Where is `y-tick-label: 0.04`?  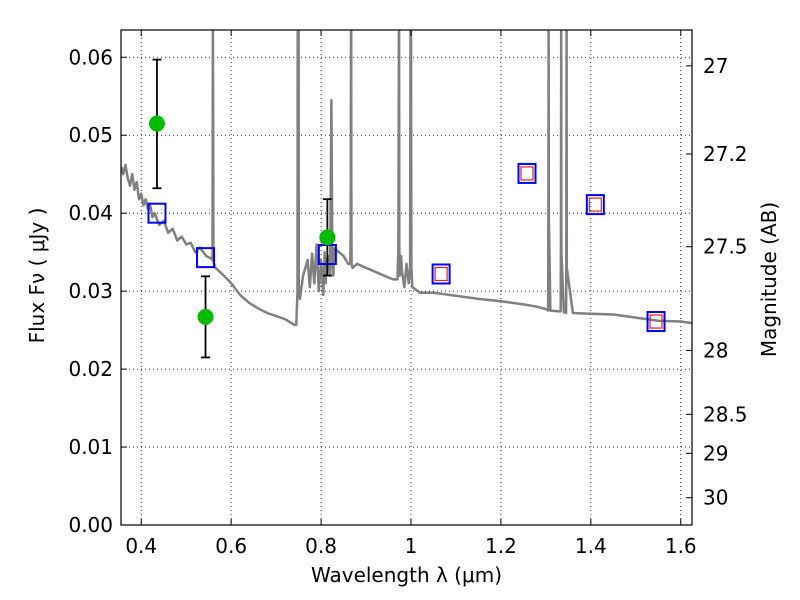 y-tick-label: 0.04 is located at coordinates (90, 213).